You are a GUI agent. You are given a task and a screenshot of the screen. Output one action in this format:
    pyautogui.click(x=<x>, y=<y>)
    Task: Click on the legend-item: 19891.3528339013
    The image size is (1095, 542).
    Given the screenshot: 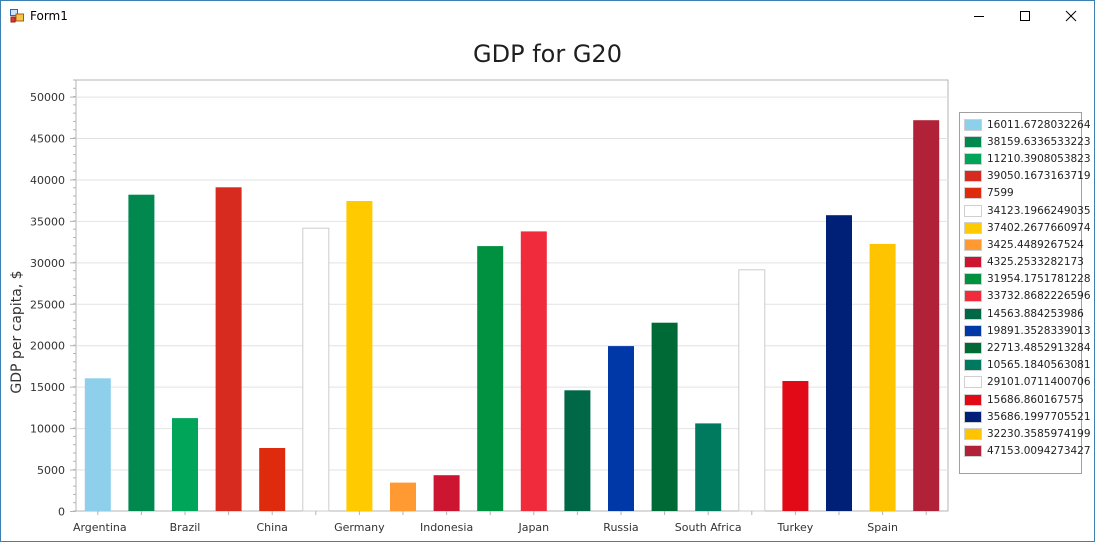 What is the action you would take?
    pyautogui.click(x=1027, y=330)
    